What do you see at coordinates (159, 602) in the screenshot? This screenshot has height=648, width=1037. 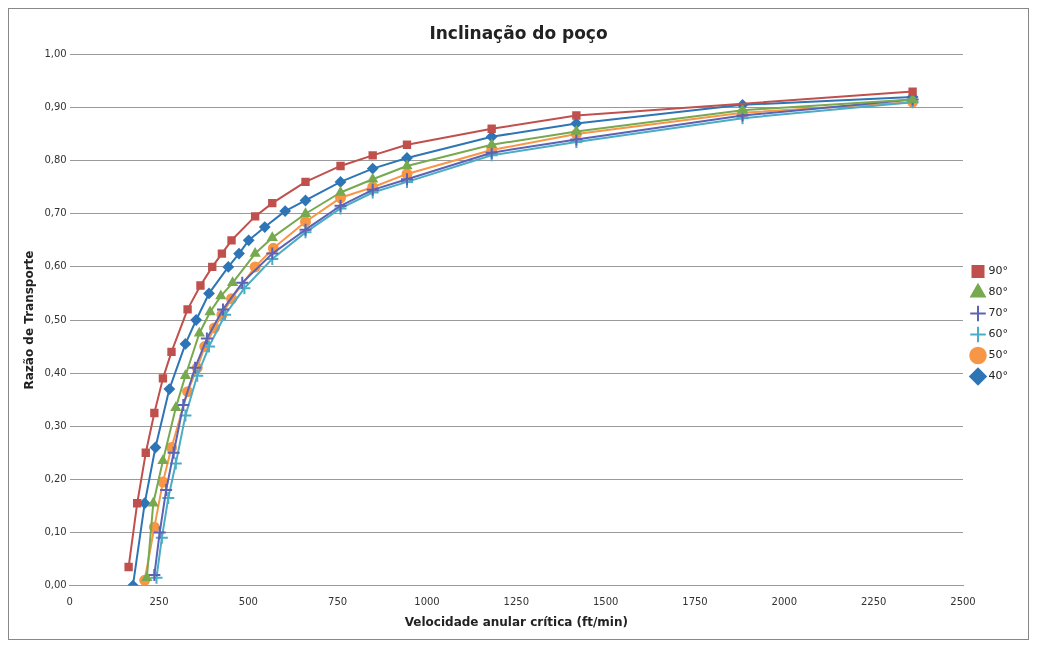 I see `x-tick-label: 250` at bounding box center [159, 602].